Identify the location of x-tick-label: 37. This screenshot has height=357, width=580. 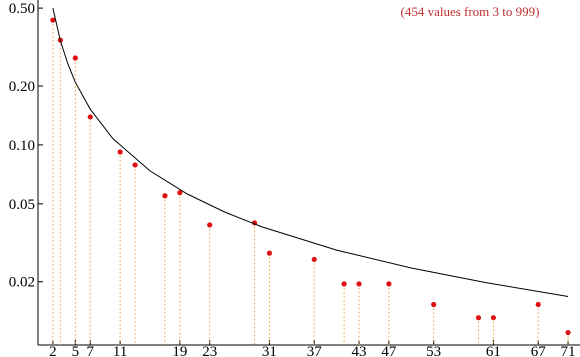
(315, 350).